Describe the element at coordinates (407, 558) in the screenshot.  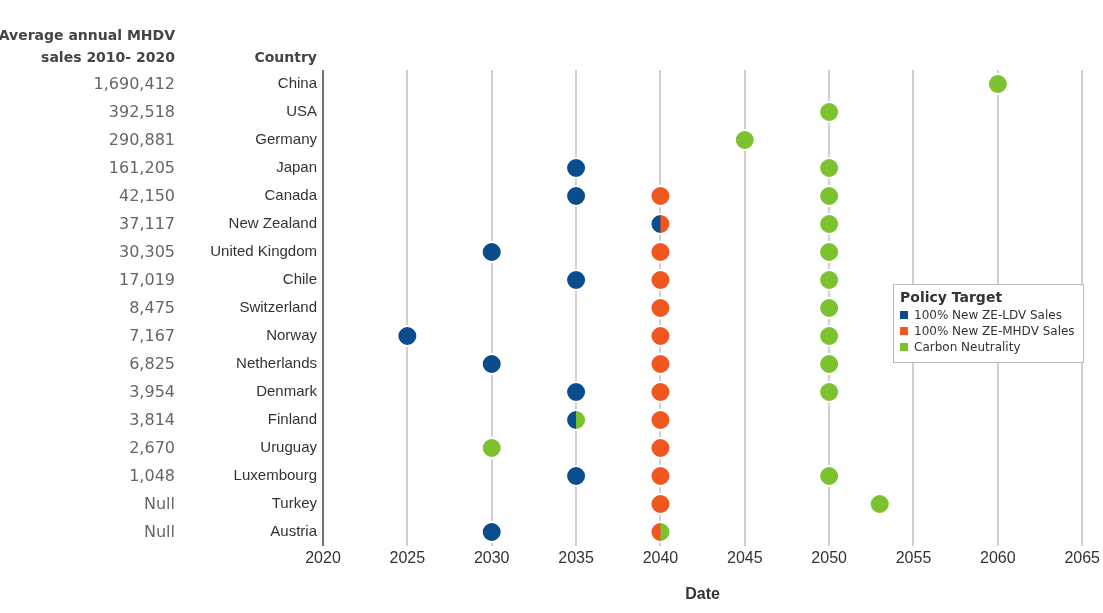
I see `x-tick-label: 2025` at that location.